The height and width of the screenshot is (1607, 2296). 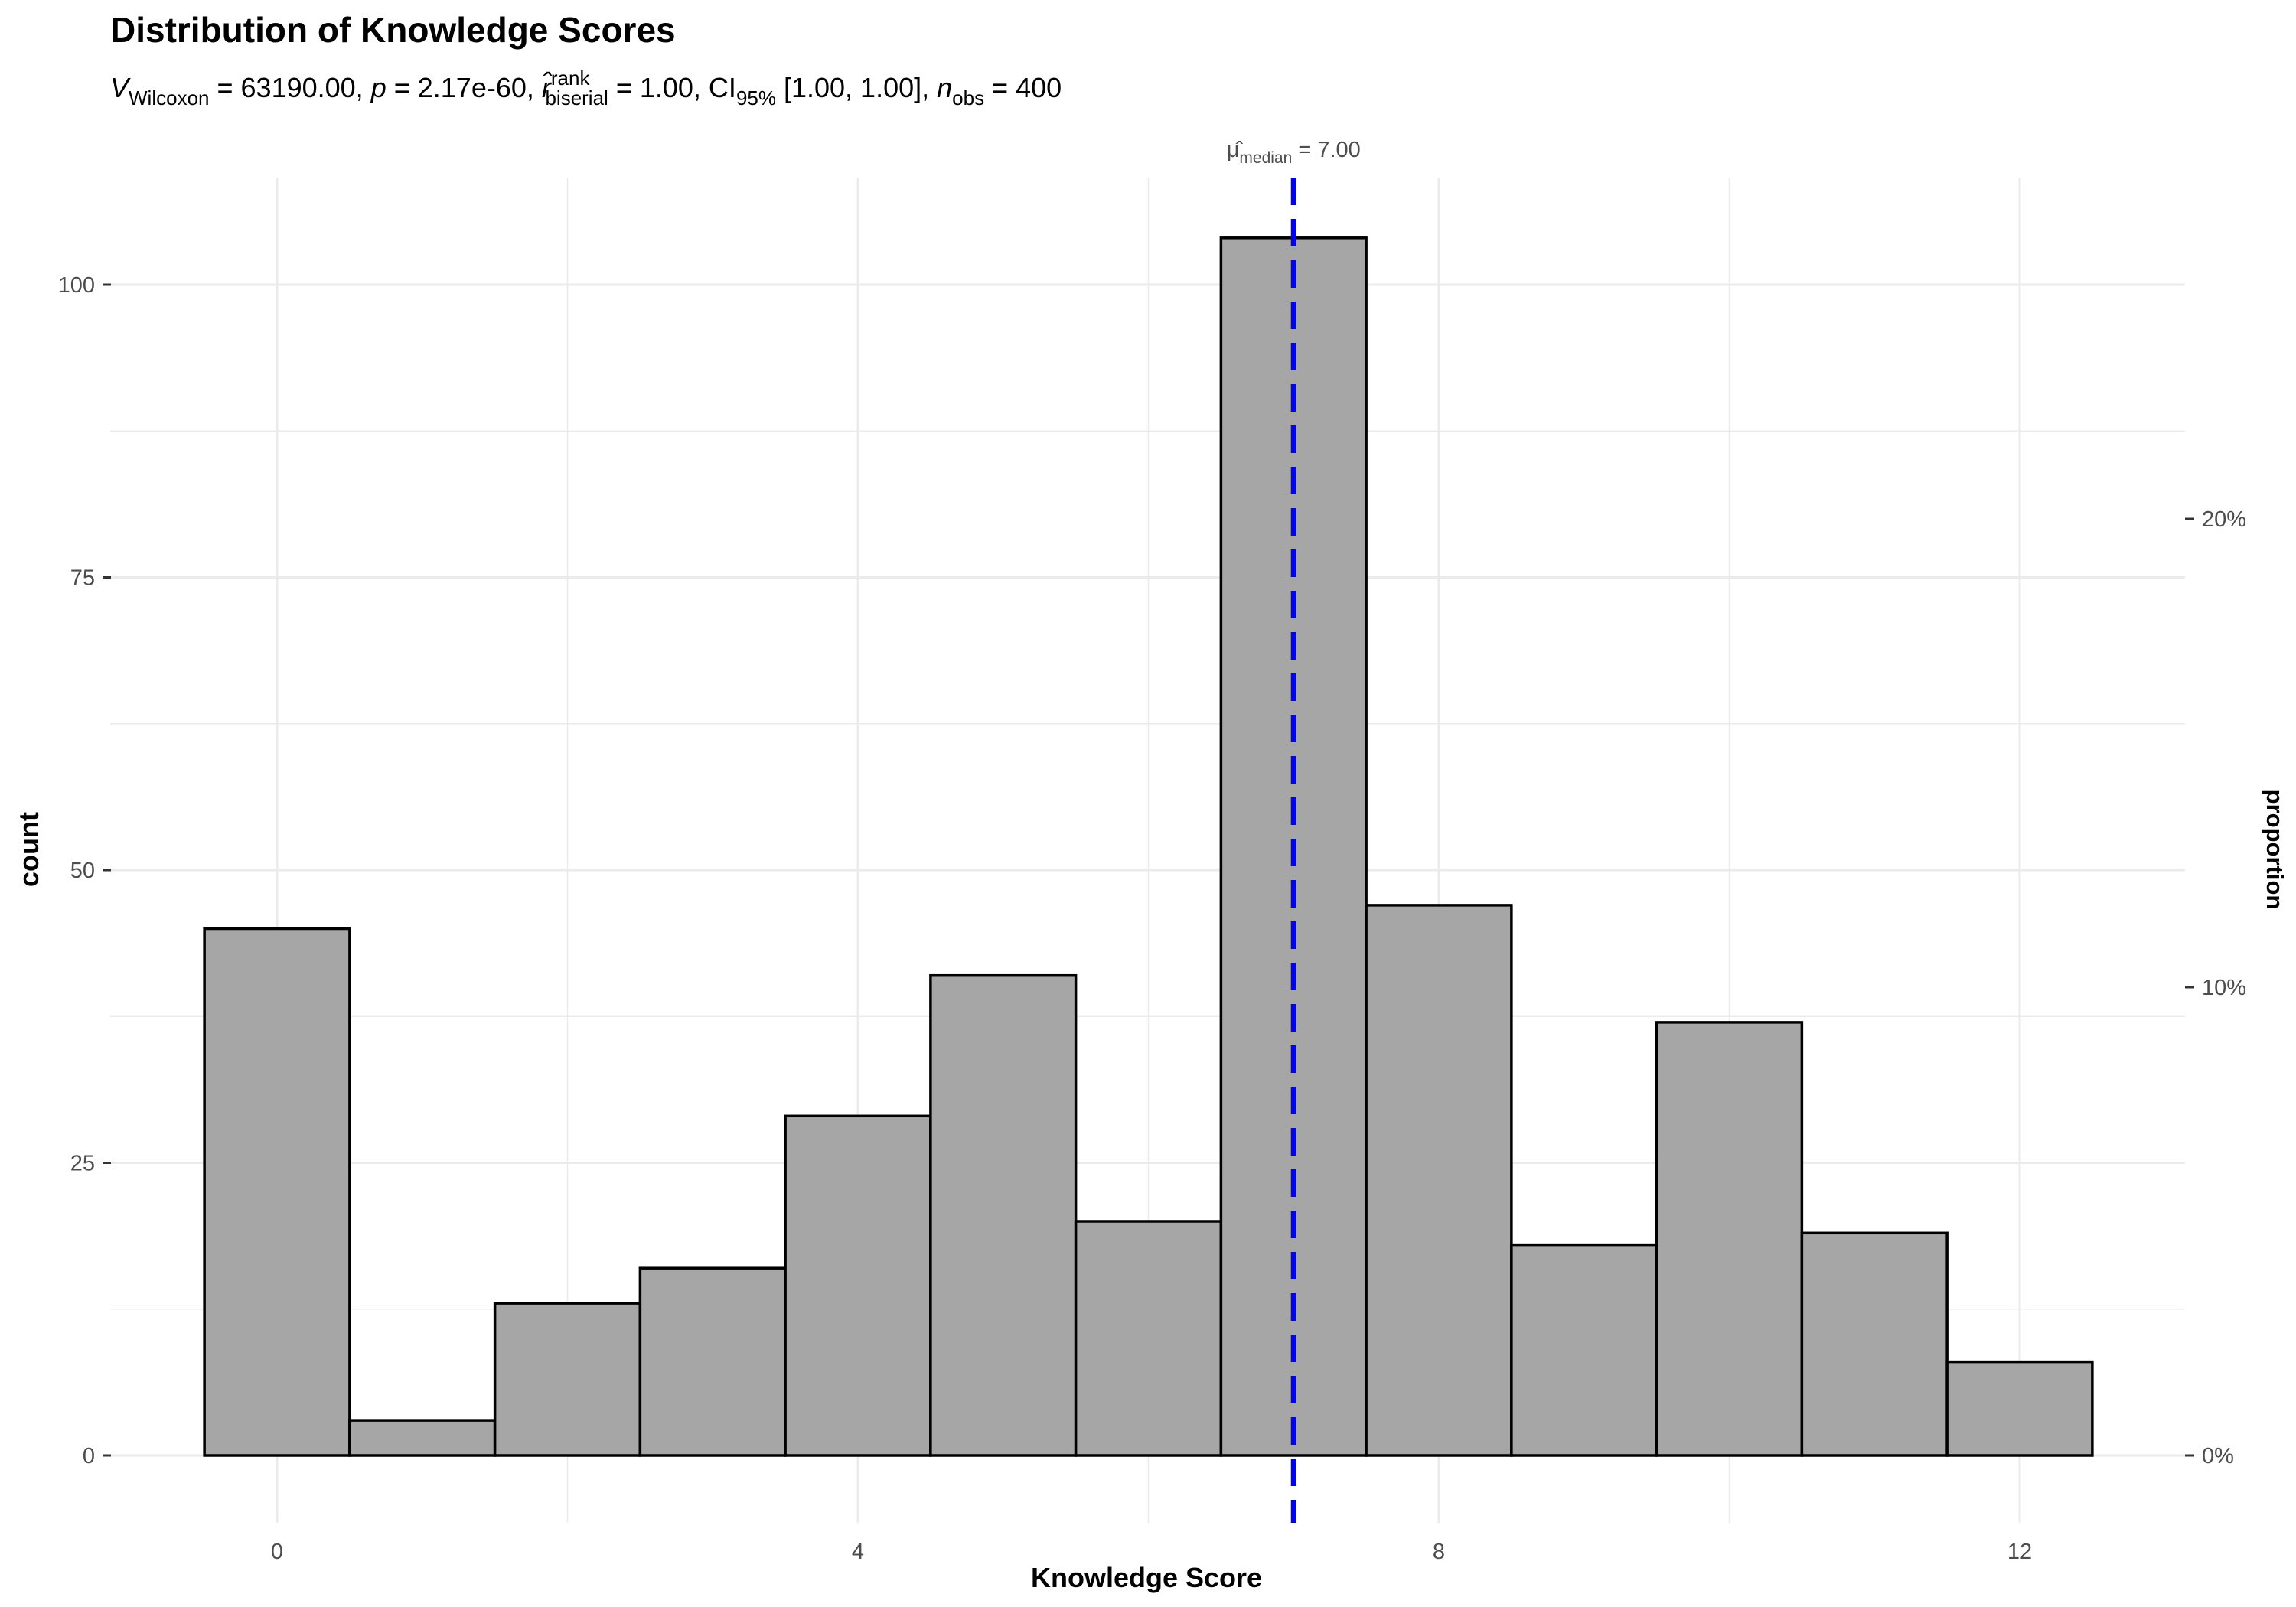 I want to click on y-axis-title: count, so click(x=28, y=849).